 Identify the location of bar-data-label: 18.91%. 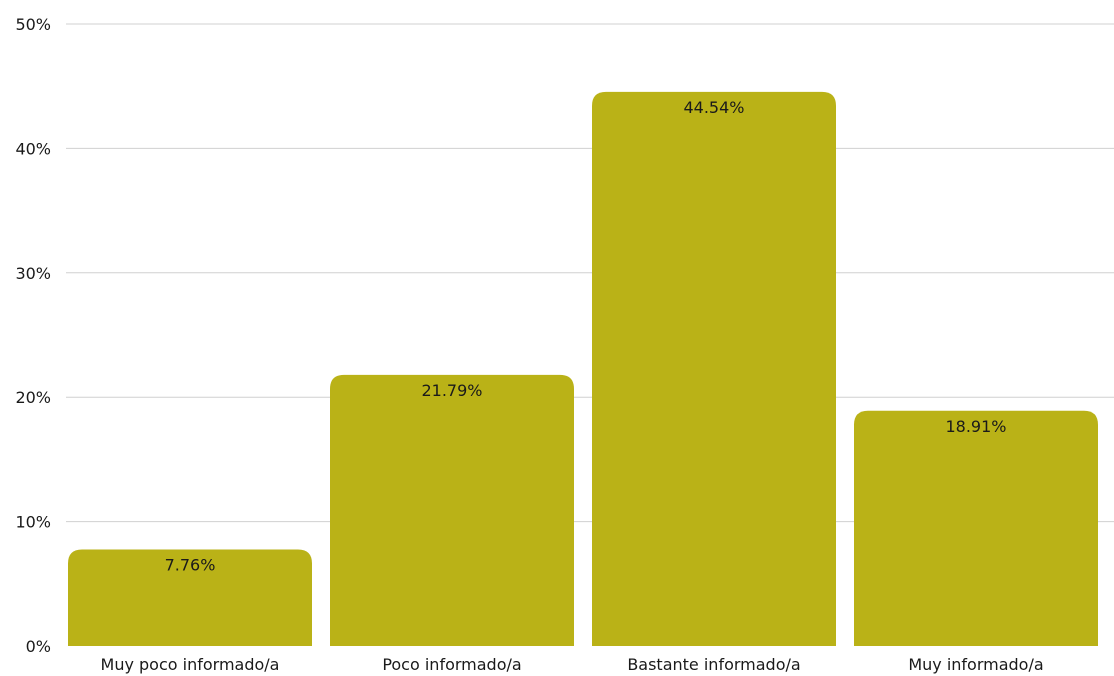
(975, 426).